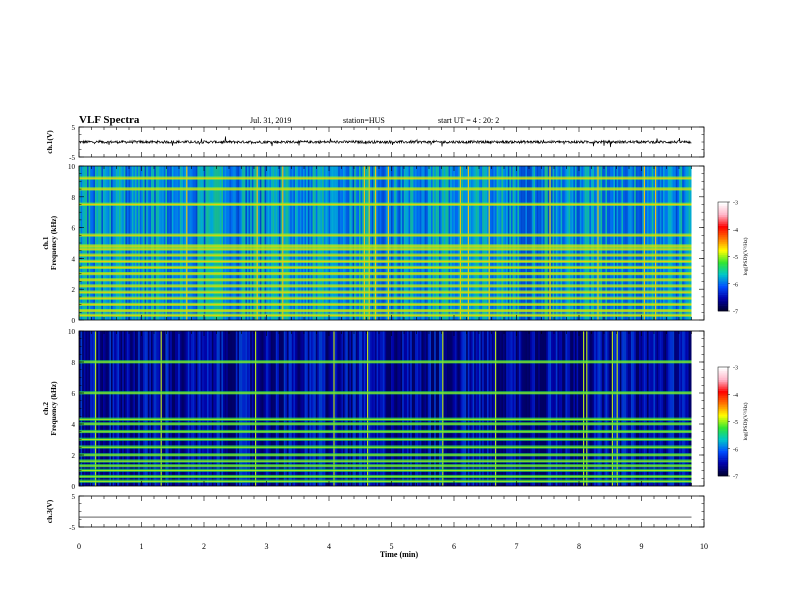 This screenshot has height=612, width=792. Describe the element at coordinates (517, 546) in the screenshot. I see `time-tick-label: 7` at that location.